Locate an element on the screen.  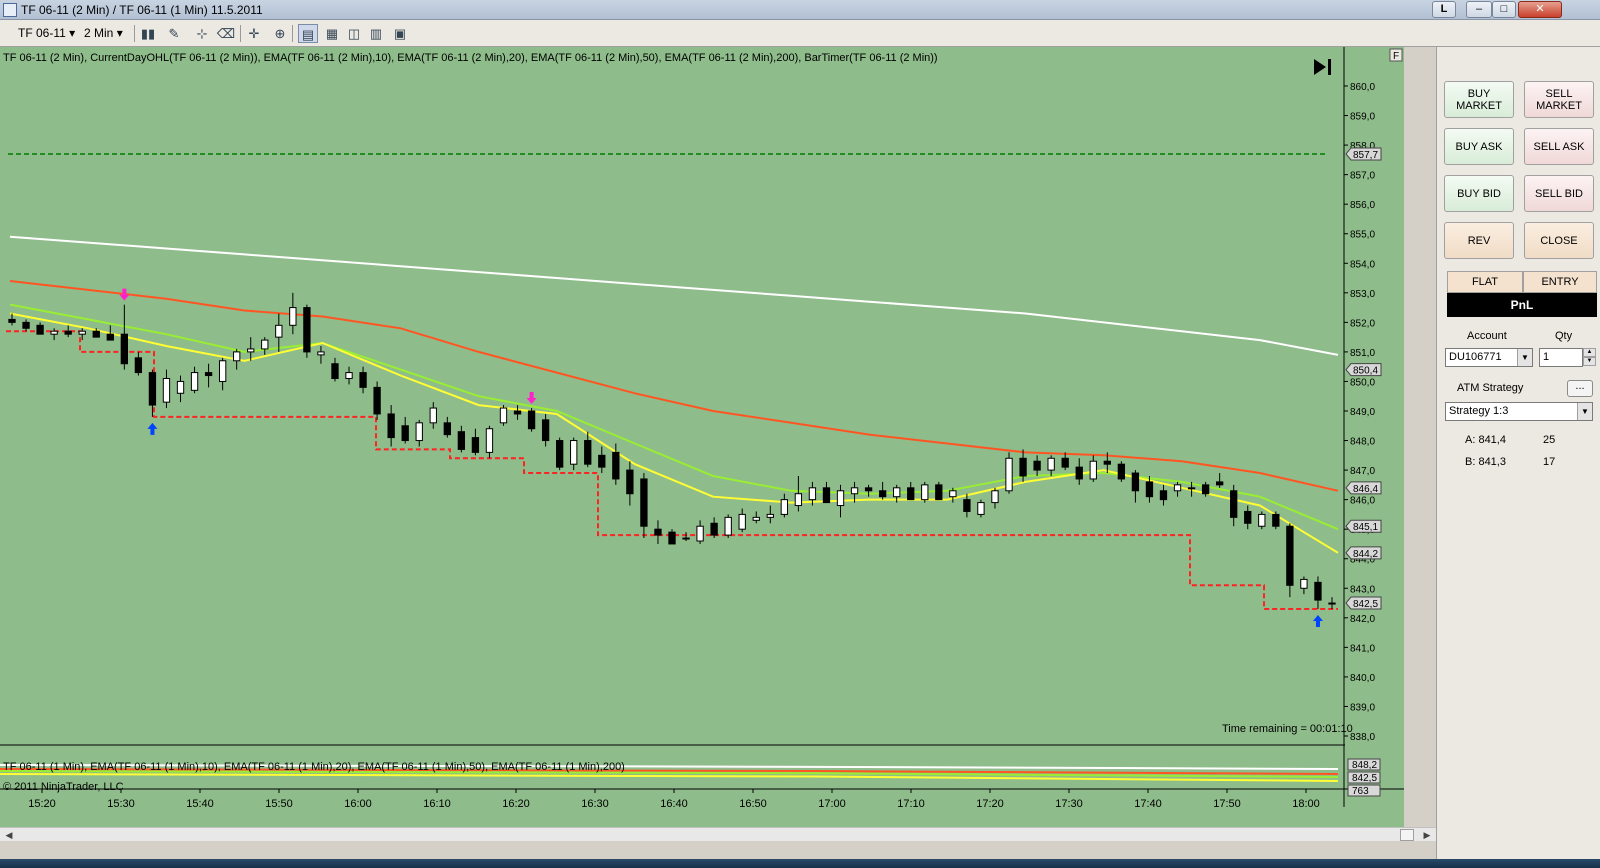
horizontal-scrollbar: ◀ ▶ is located at coordinates (718, 834).